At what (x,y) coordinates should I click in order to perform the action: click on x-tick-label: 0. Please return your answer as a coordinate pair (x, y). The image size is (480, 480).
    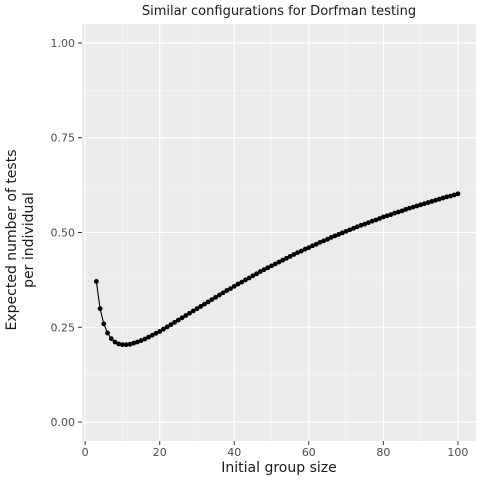
    Looking at the image, I should click on (85, 452).